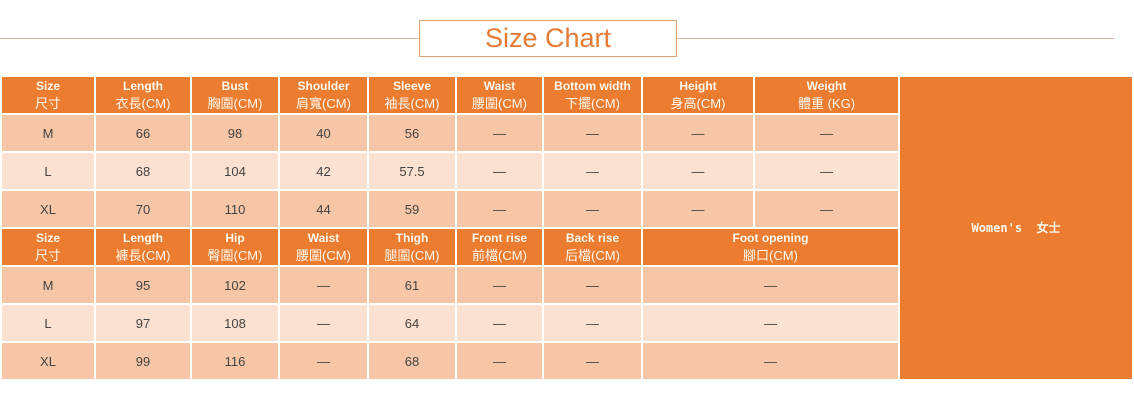 The image size is (1134, 404). What do you see at coordinates (48, 285) in the screenshot?
I see `pants-cell: M` at bounding box center [48, 285].